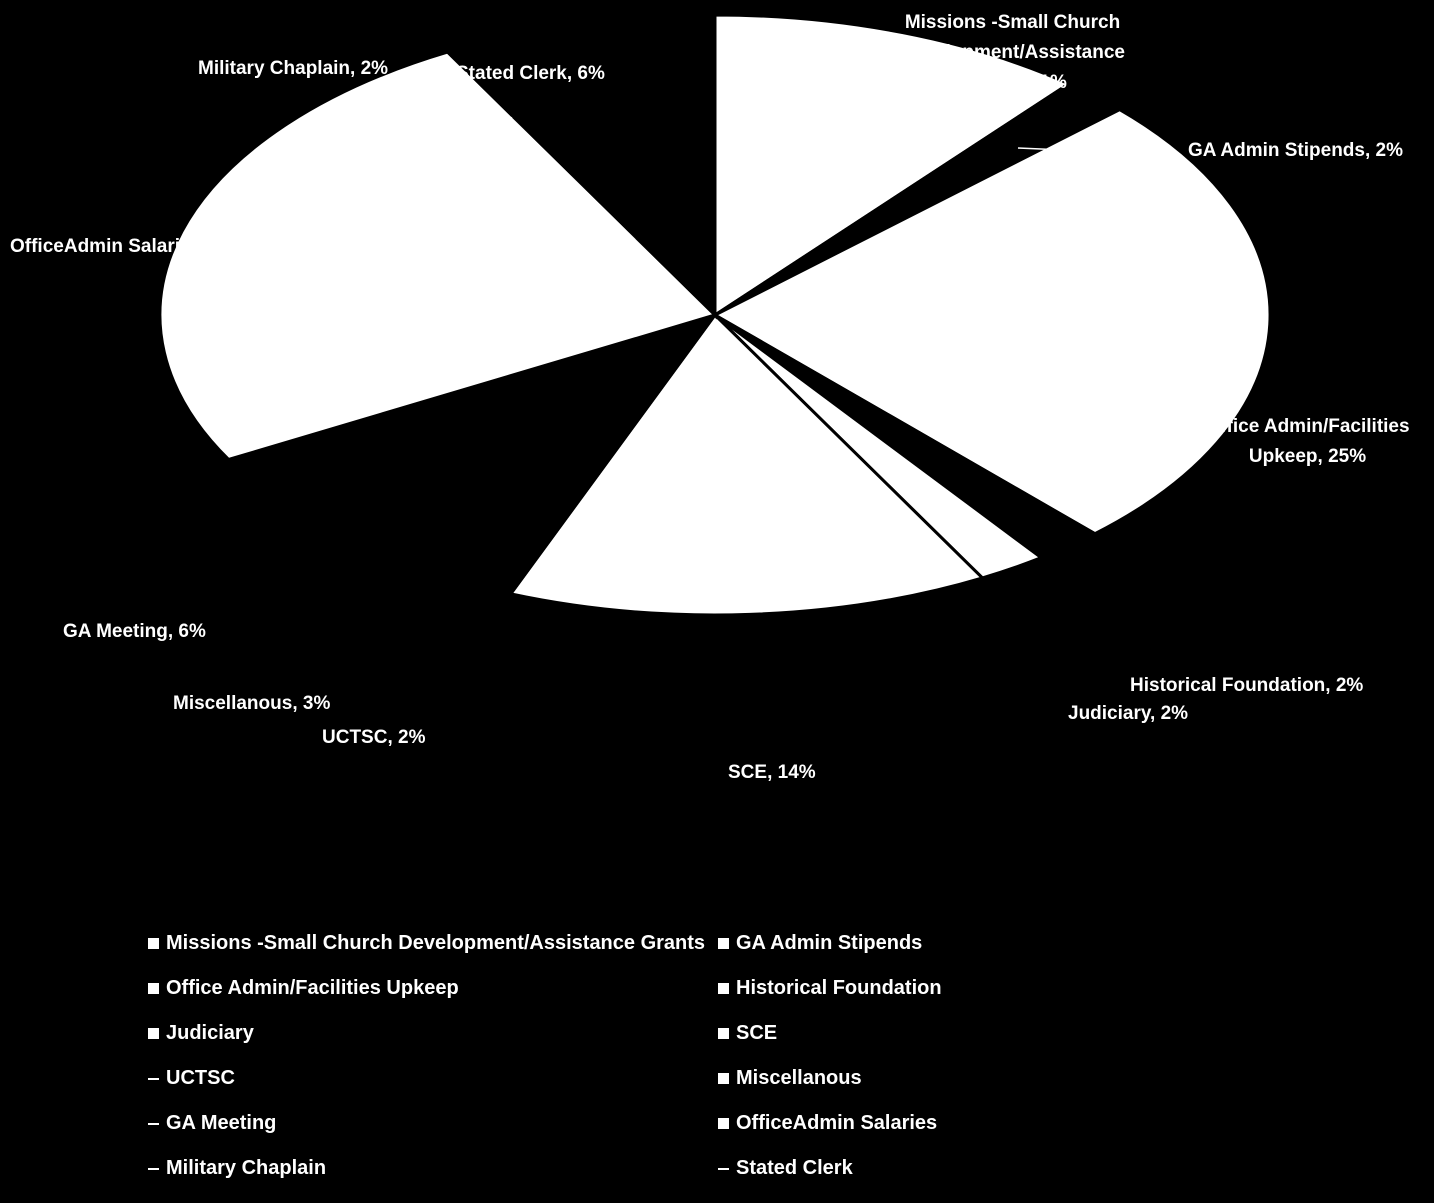  Describe the element at coordinates (794, 1168) in the screenshot. I see `legend-label: Stated Clerk` at that location.